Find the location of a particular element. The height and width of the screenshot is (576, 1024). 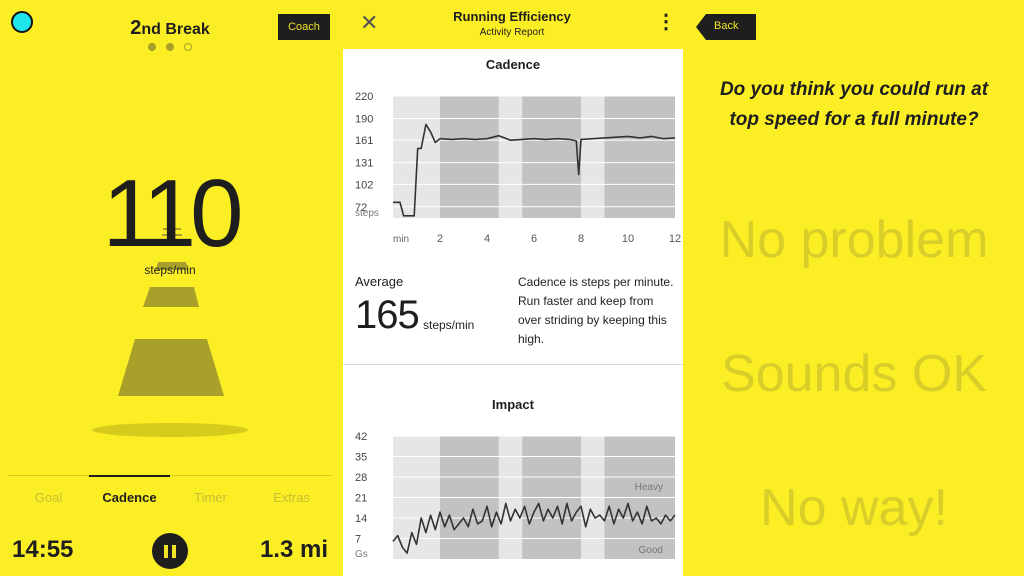

cadence-steps-graphic is located at coordinates (170, 332).